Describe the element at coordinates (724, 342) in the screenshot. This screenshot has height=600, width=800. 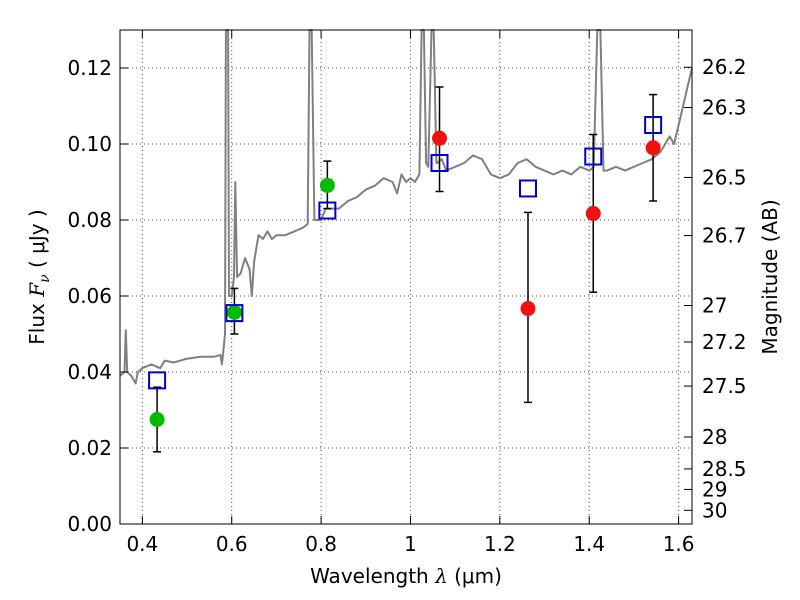
I see `mag-tick-label: 27.2` at that location.